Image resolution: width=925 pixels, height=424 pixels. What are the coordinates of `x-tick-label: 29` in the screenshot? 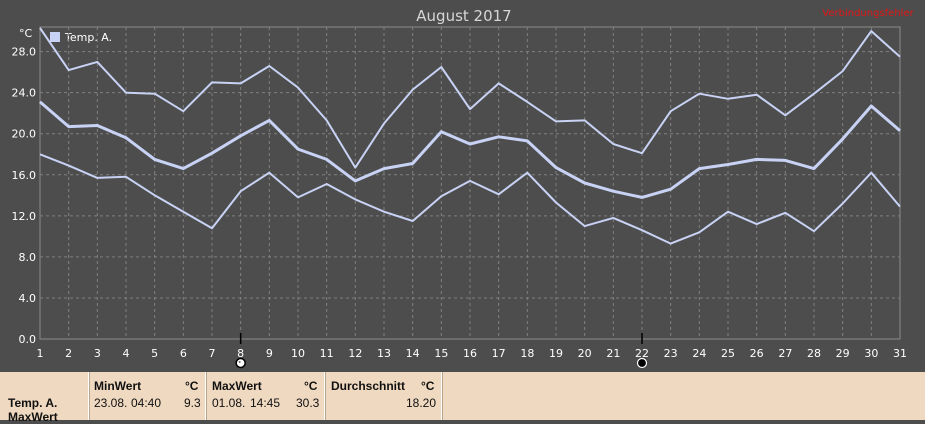 It's located at (843, 353).